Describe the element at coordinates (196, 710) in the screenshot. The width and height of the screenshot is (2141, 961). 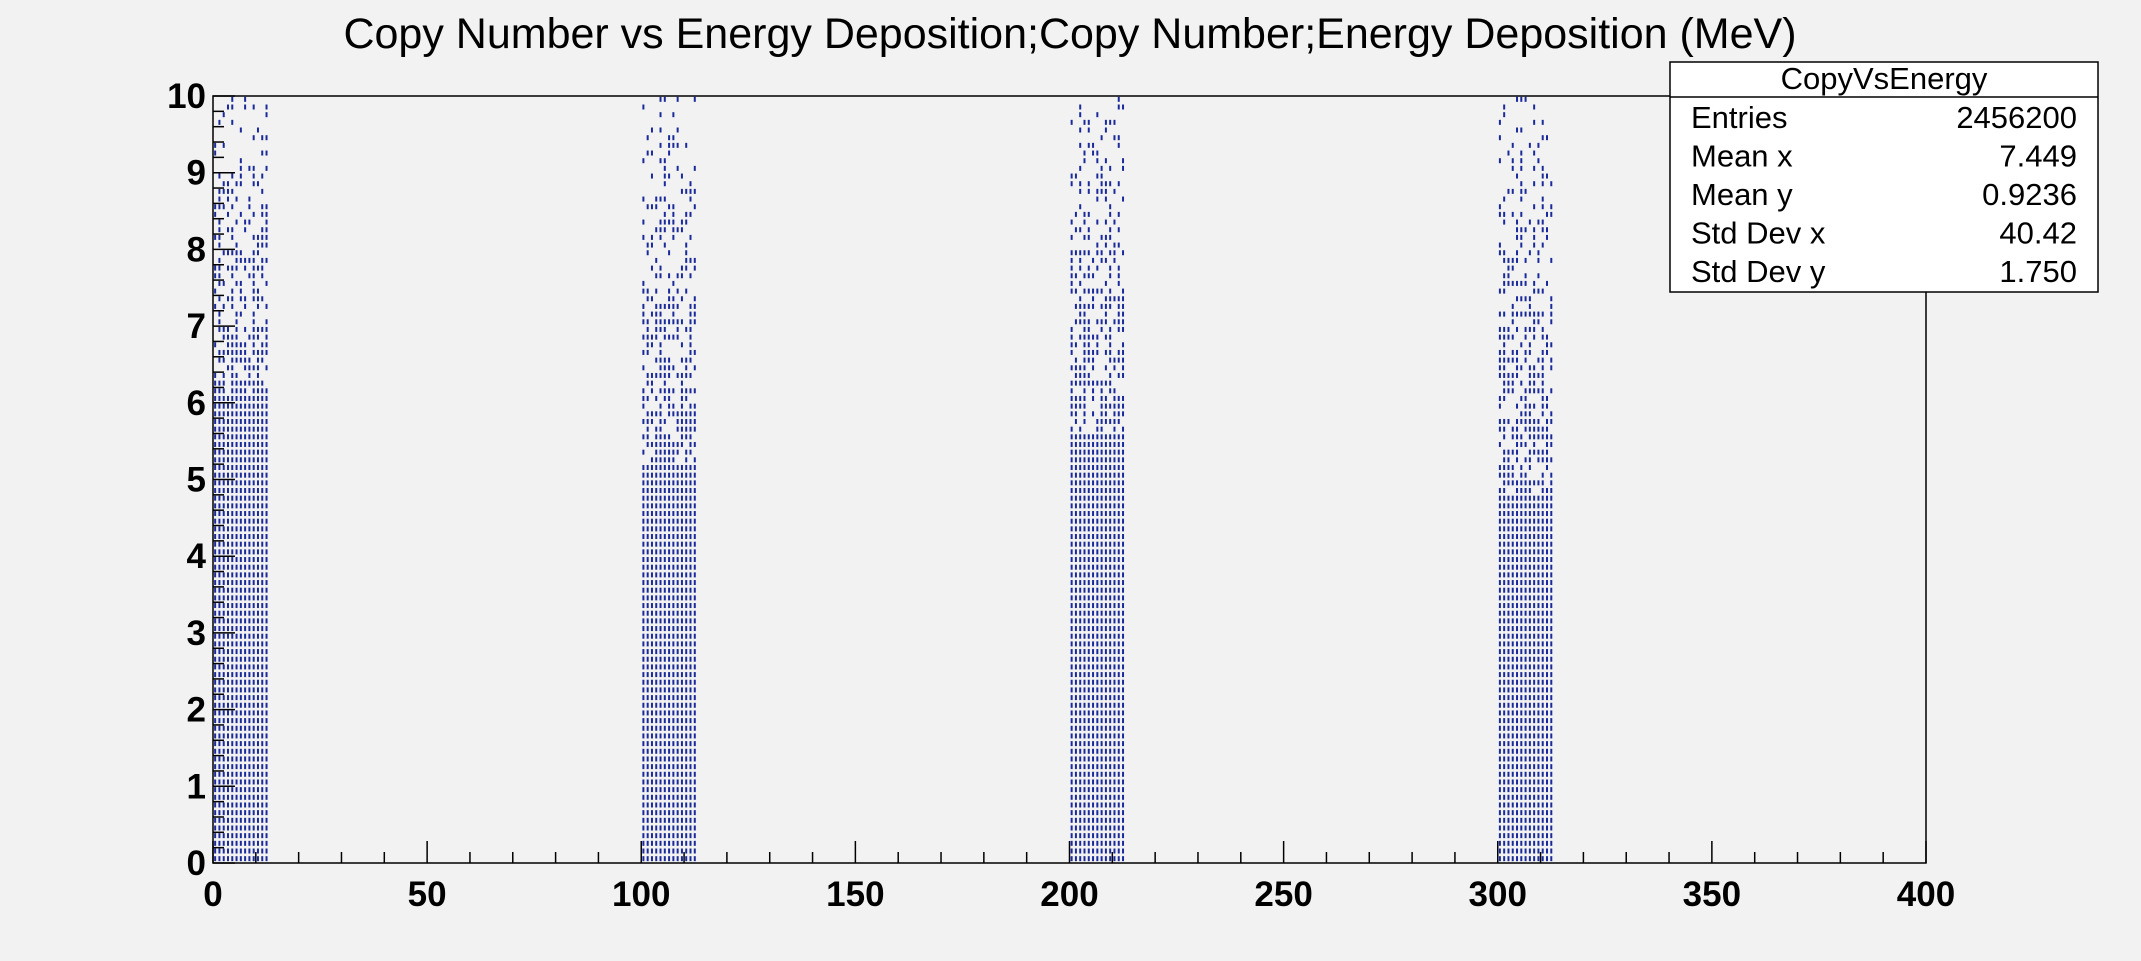
I see `y-tick-label: 2` at that location.